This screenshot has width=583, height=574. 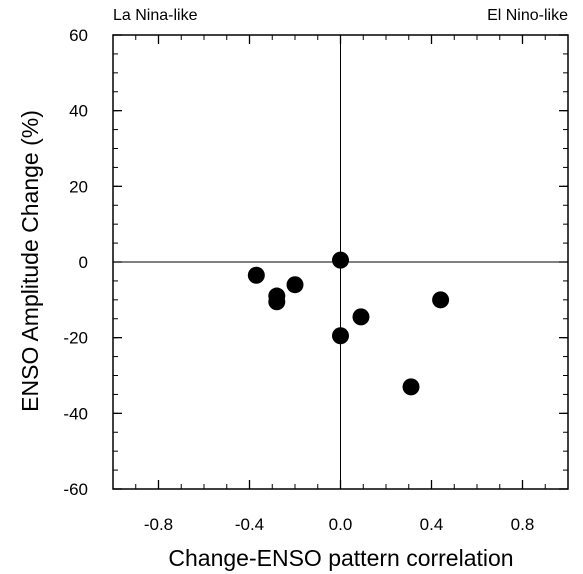 I want to click on y-tick-label: 60, so click(x=78, y=35).